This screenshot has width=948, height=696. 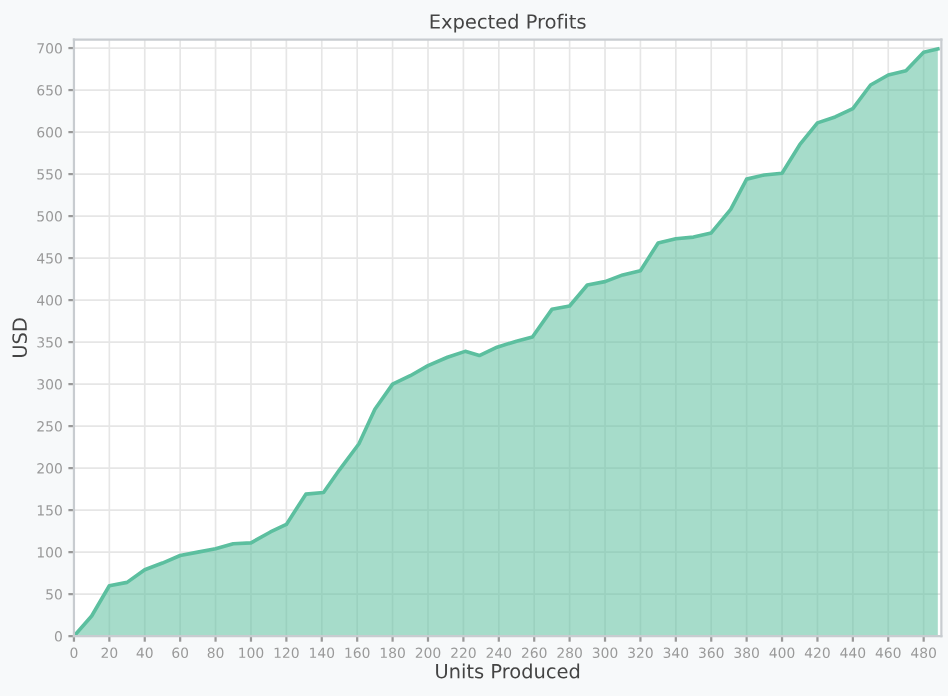 I want to click on x-axis-title: Units Produced, so click(x=508, y=671).